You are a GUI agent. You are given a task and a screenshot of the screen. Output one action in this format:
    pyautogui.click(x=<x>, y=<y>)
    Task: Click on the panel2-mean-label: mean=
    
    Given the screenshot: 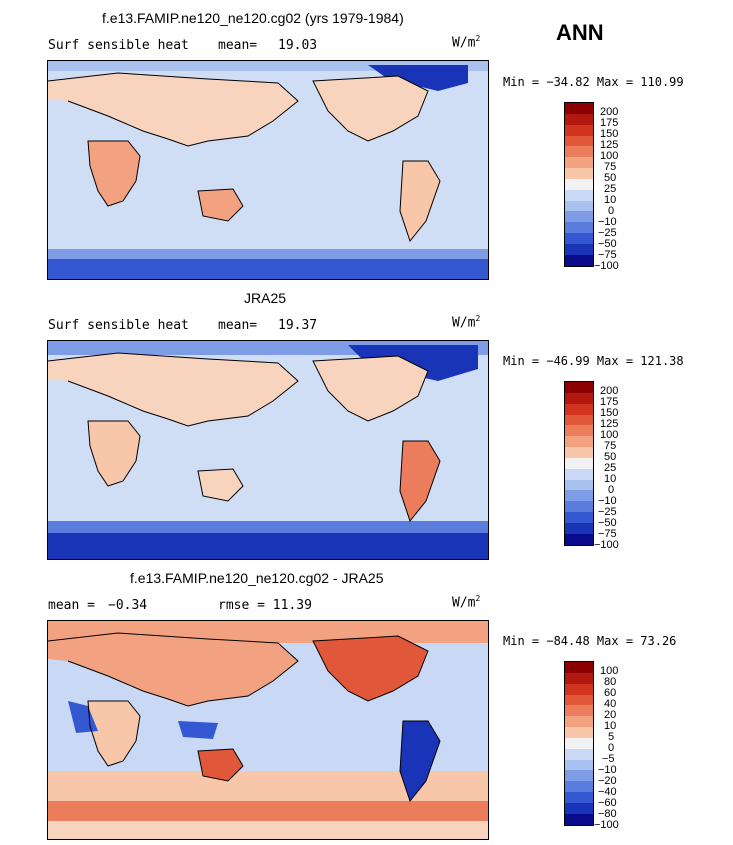 What is the action you would take?
    pyautogui.click(x=238, y=325)
    